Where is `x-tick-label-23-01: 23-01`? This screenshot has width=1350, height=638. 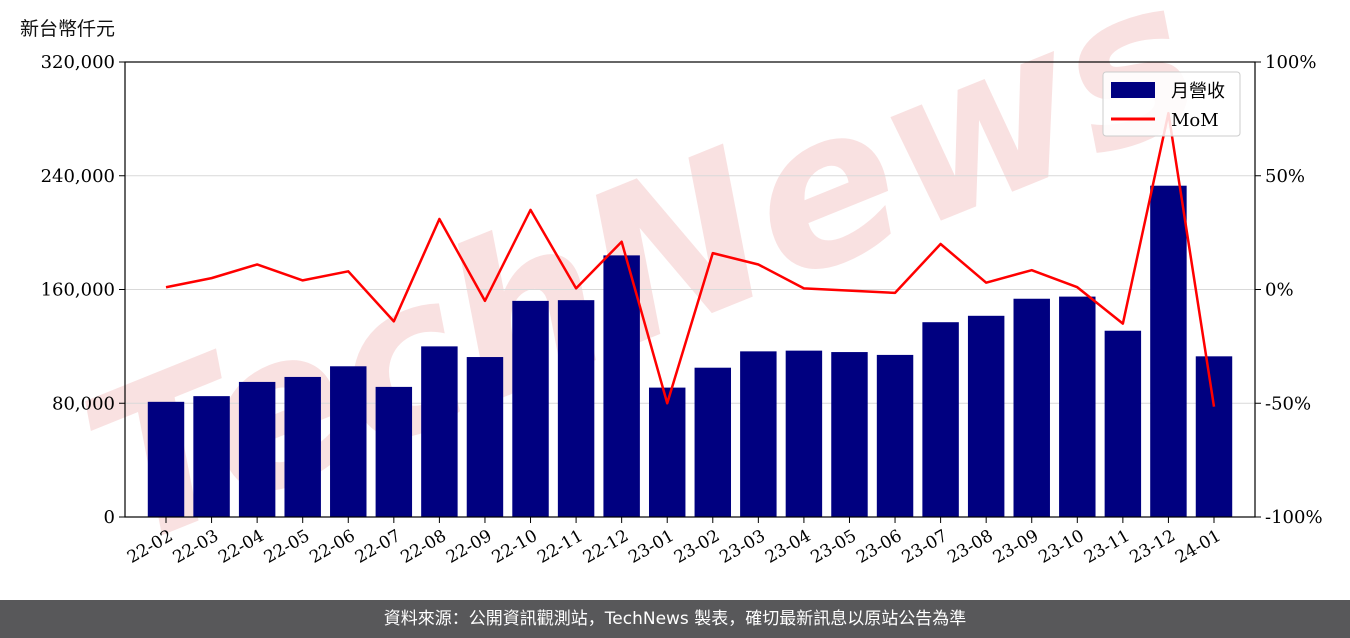 x-tick-label-23-01: 23-01 is located at coordinates (651, 547).